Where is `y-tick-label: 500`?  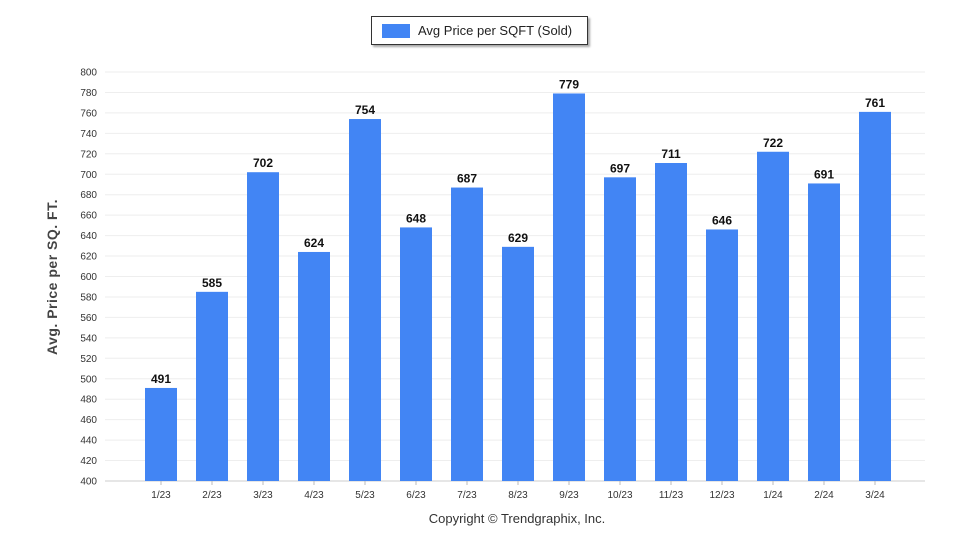
y-tick-label: 500 is located at coordinates (88, 379).